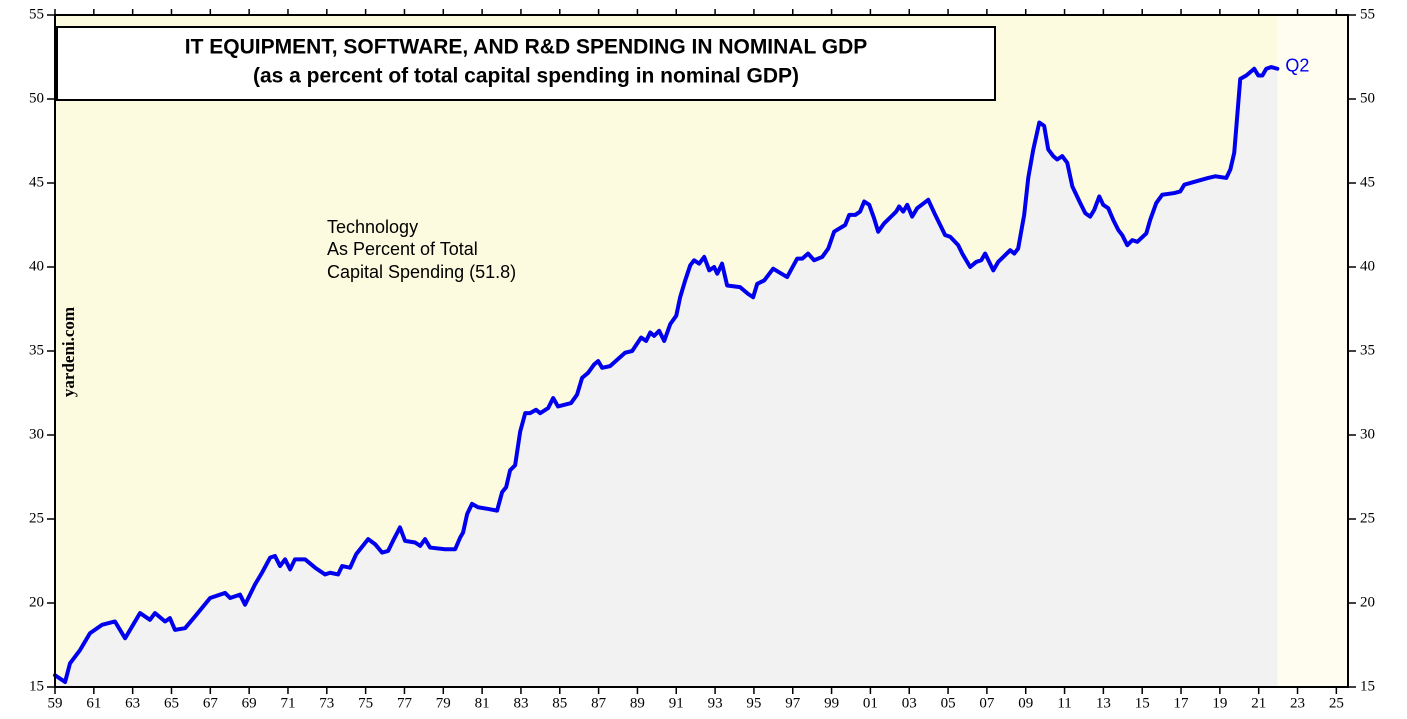 The image size is (1407, 719). I want to click on x-tick-label: 59, so click(55, 703).